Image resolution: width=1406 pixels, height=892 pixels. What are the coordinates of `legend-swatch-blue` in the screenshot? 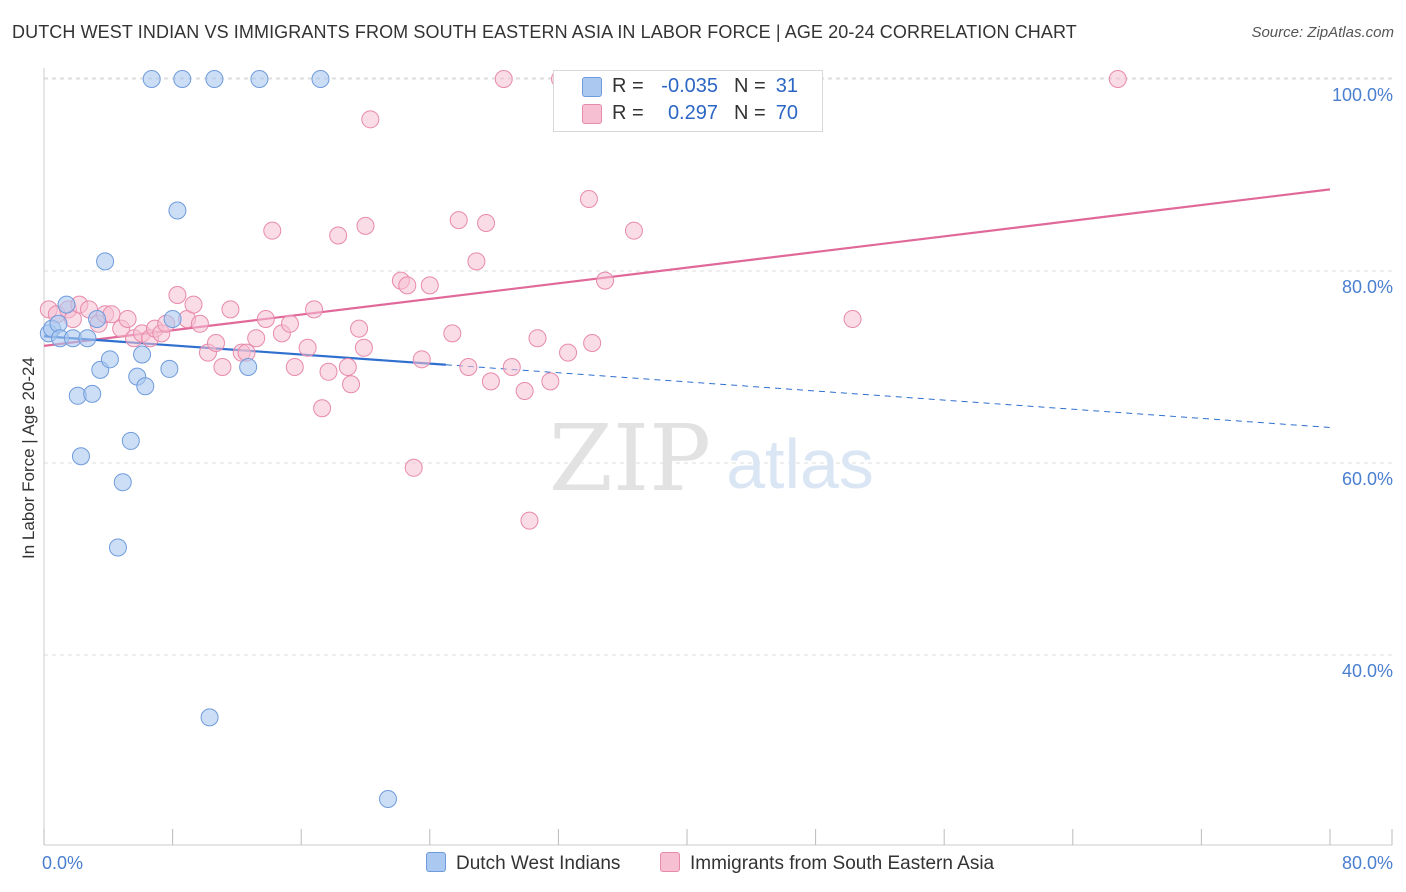 It's located at (592, 87).